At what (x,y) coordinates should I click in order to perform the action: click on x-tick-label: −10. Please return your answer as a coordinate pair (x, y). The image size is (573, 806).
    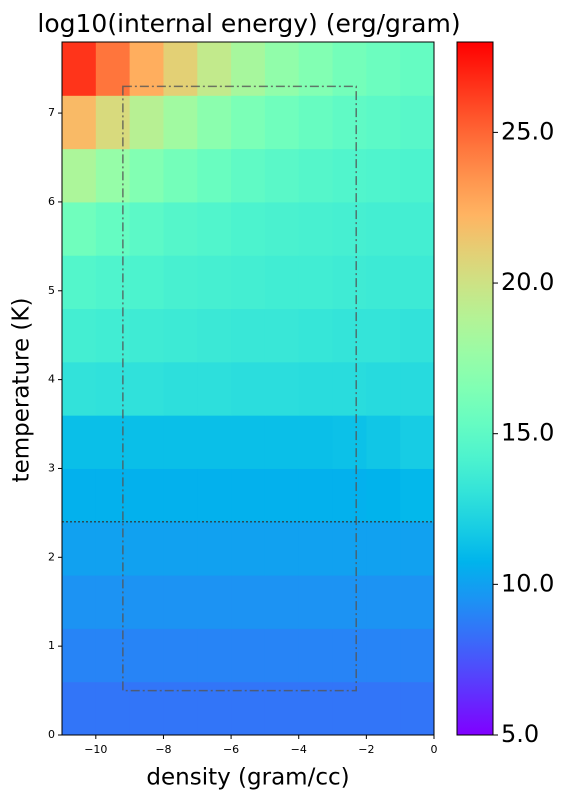
    Looking at the image, I should click on (95, 749).